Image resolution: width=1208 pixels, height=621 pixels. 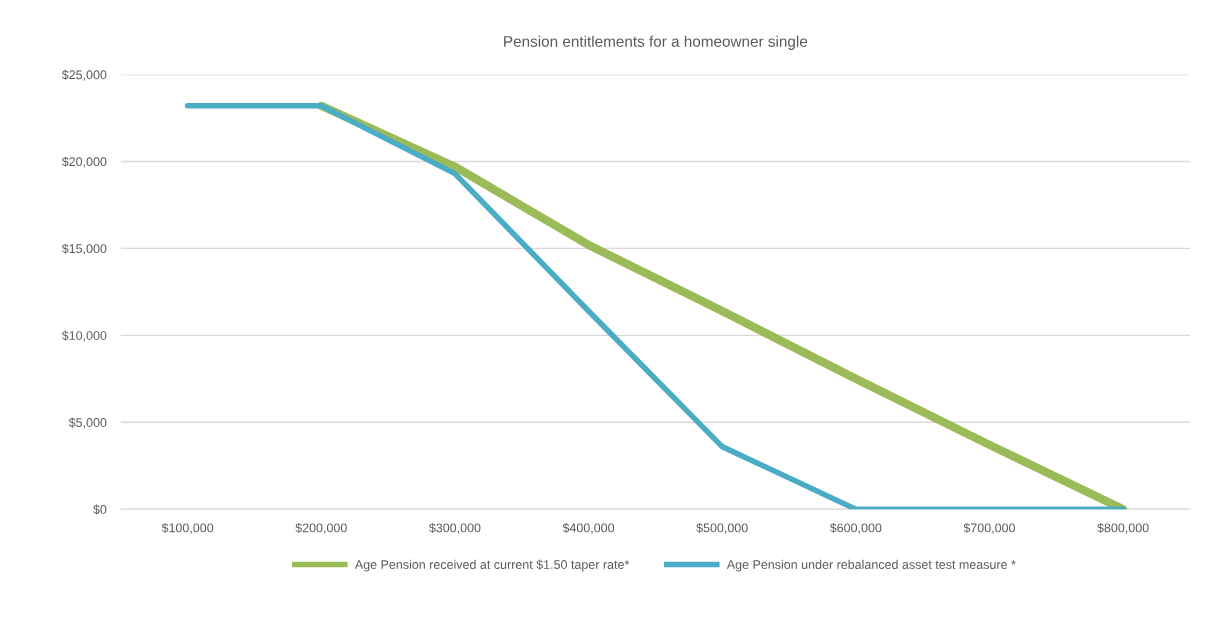 What do you see at coordinates (989, 528) in the screenshot?
I see `x-tick-label: $700,000` at bounding box center [989, 528].